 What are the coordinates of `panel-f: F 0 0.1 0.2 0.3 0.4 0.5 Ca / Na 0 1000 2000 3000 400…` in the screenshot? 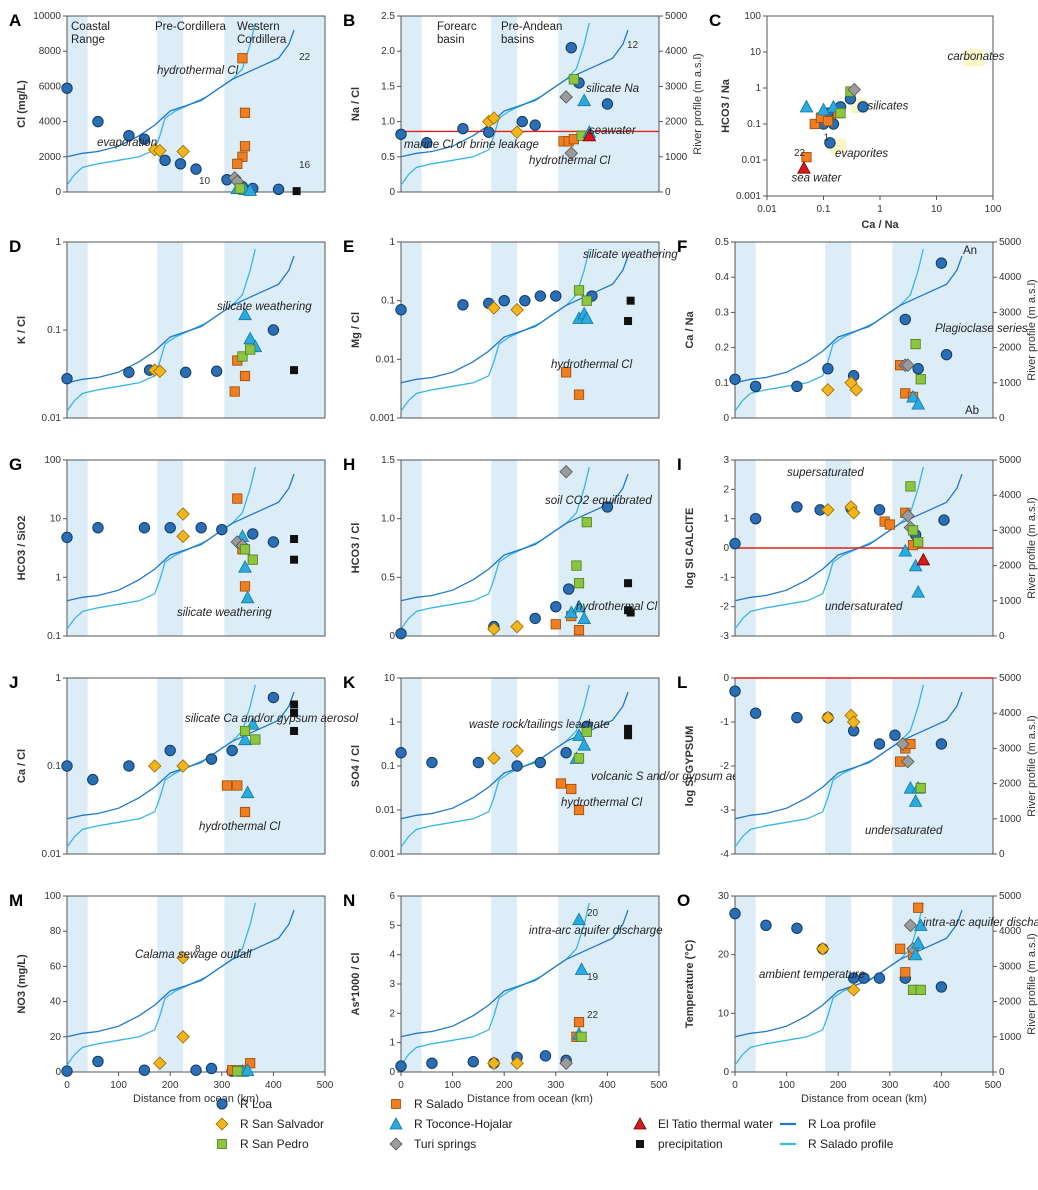 It's located at (857, 330).